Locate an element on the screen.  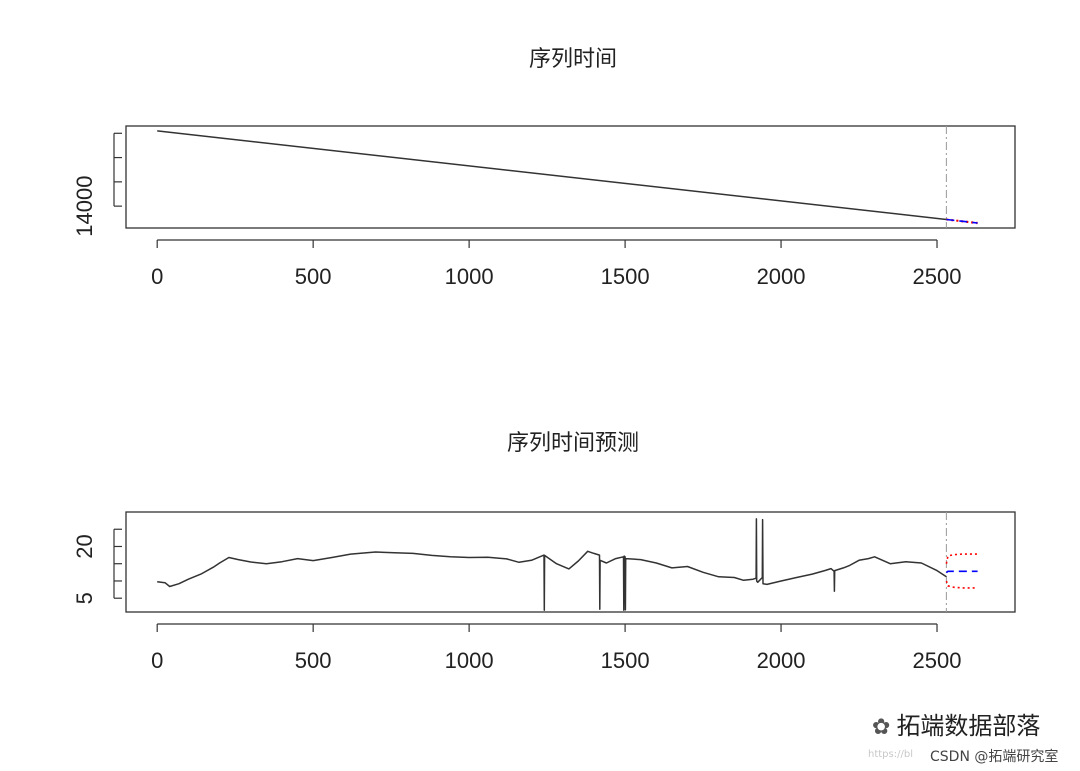
watermark-url: https://bl is located at coordinates (890, 754).